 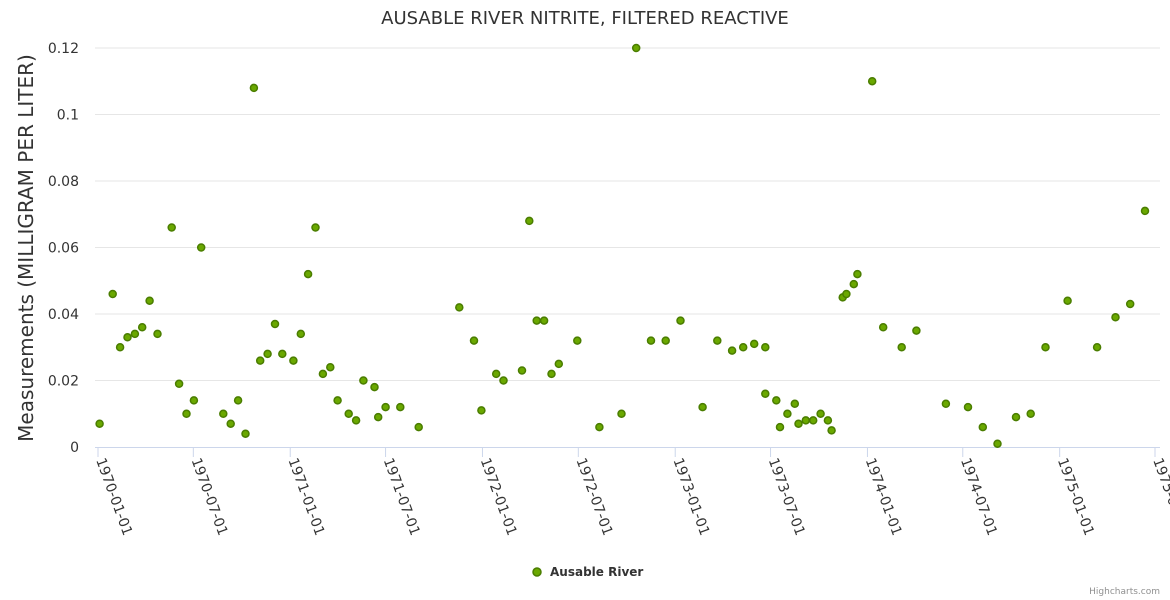 What do you see at coordinates (63, 182) in the screenshot?
I see `y-tick-label: 0.08` at bounding box center [63, 182].